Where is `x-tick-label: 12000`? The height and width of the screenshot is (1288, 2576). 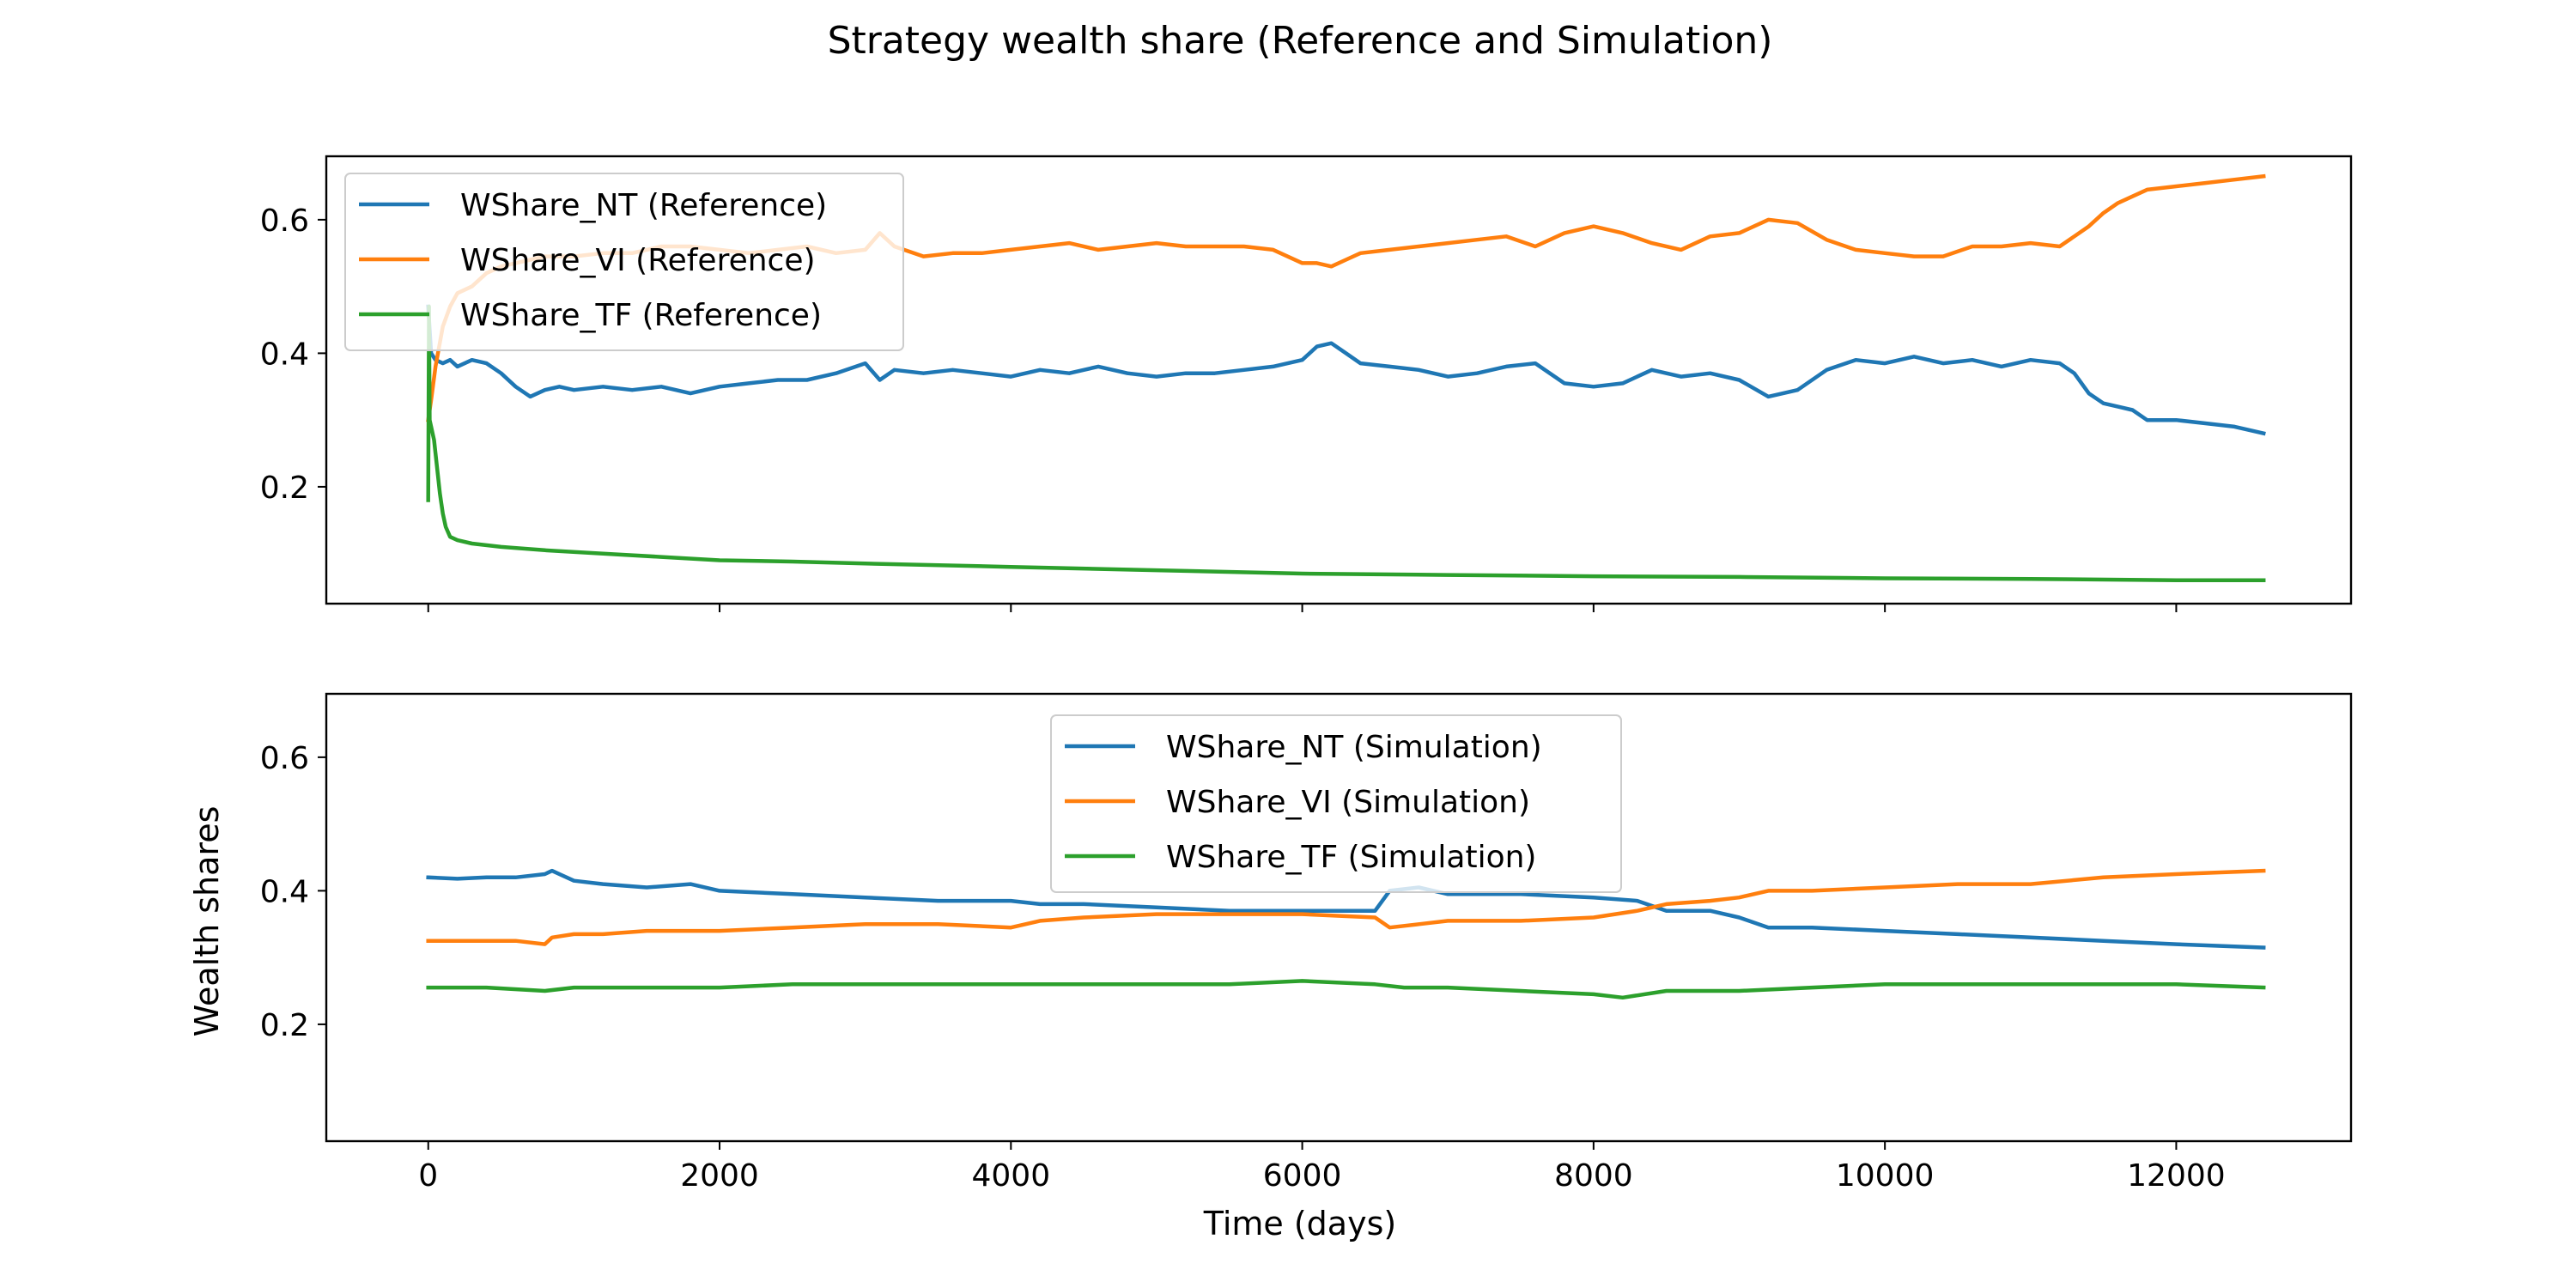
x-tick-label: 12000 is located at coordinates (2177, 1176).